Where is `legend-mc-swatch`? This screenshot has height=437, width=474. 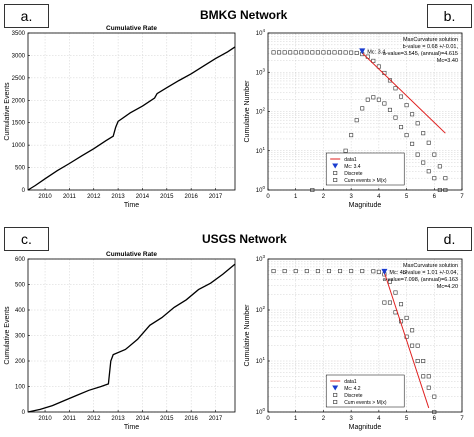 legend-mc-swatch is located at coordinates (335, 166).